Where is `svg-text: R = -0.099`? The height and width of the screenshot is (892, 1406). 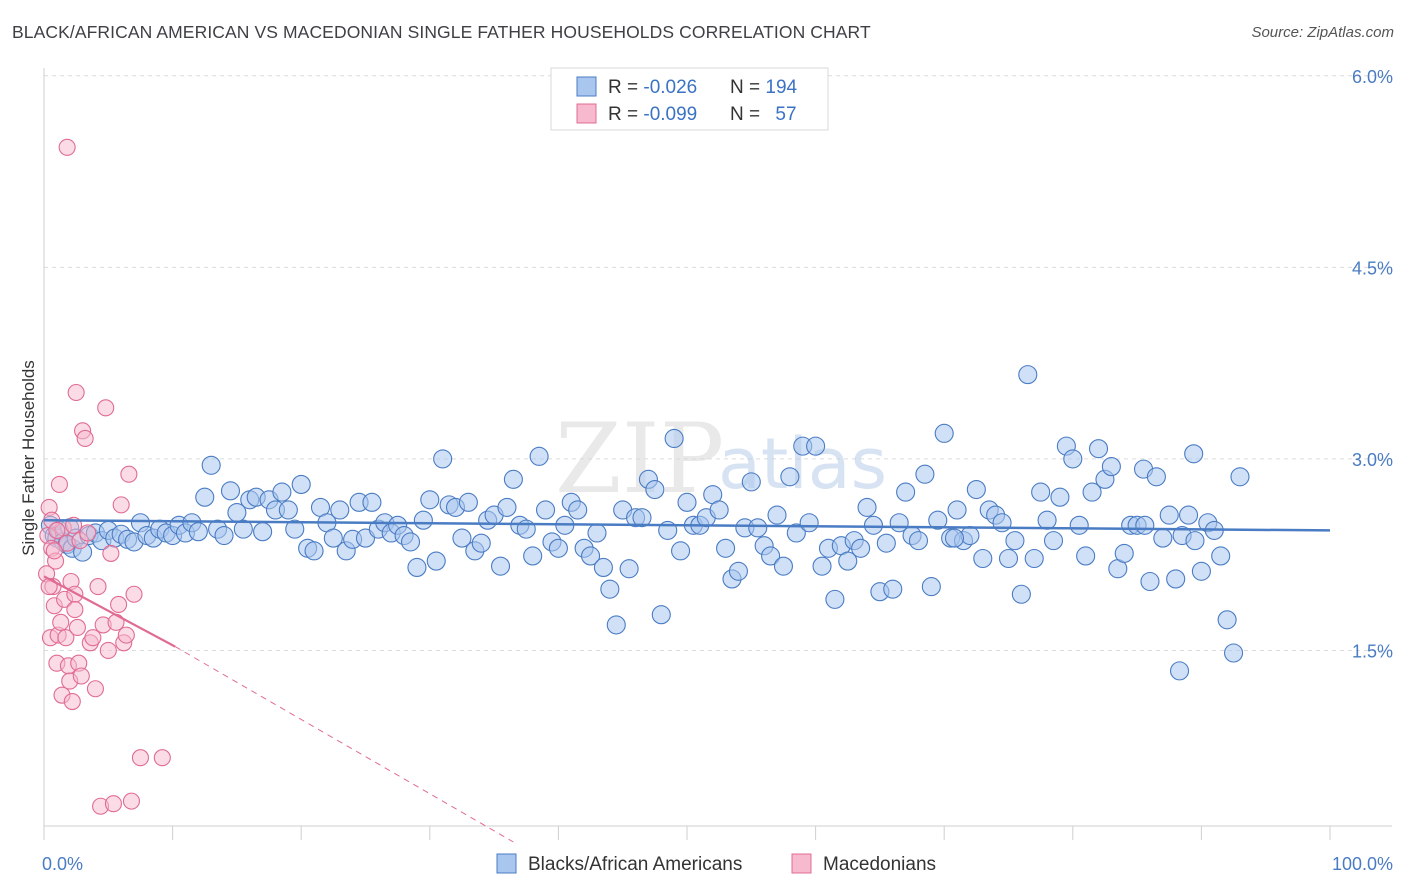 svg-text: R = -0.099 is located at coordinates (652, 114).